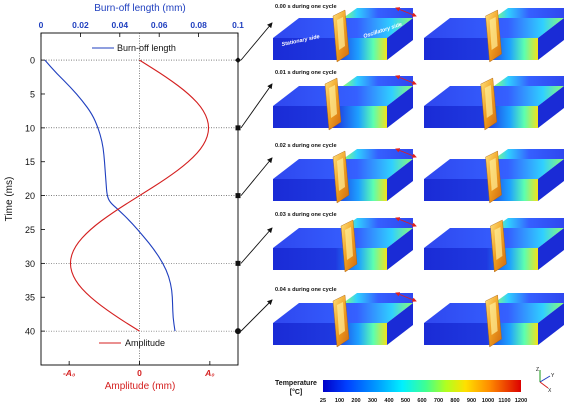 The image size is (567, 412). I want to click on top-axis-label: Burn-off length (mm), so click(140, 8).